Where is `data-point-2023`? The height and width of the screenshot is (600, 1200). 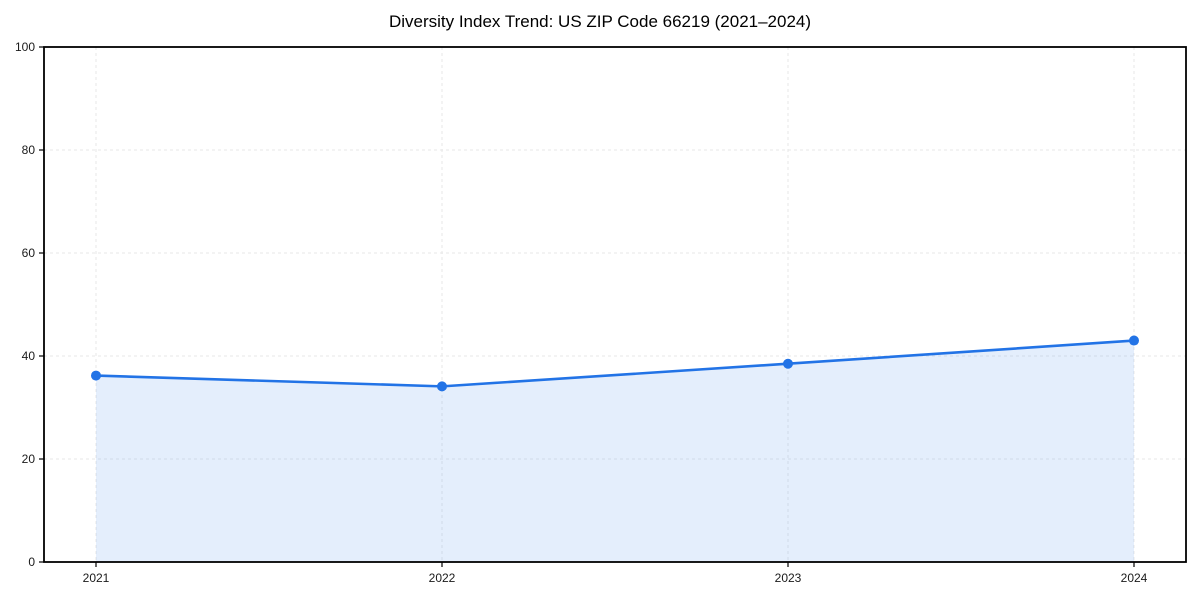 data-point-2023 is located at coordinates (788, 363).